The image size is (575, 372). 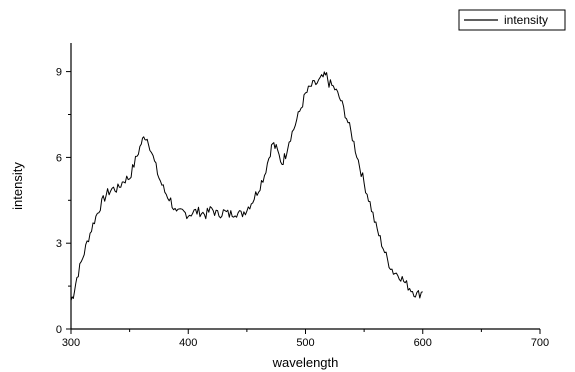 I want to click on y-axis-title: intensity, so click(x=17, y=186).